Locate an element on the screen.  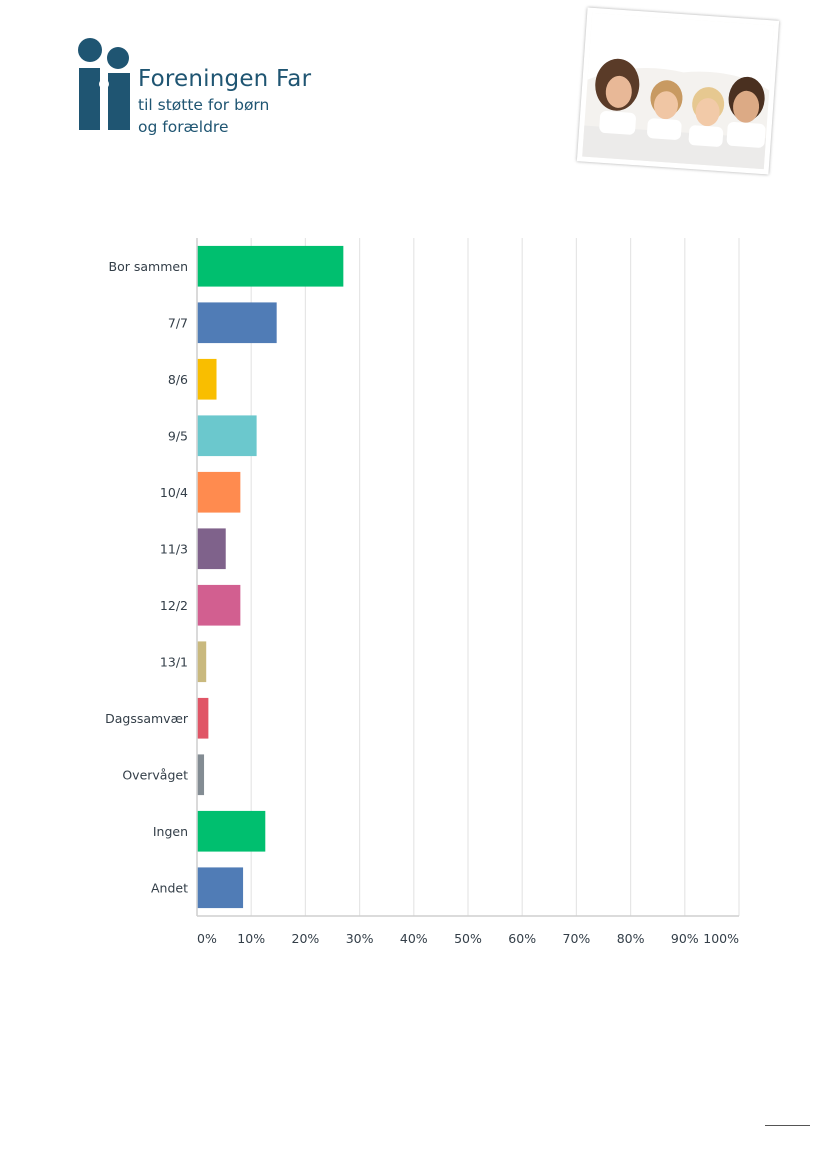
x-tick-label-3: 30% is located at coordinates (360, 938).